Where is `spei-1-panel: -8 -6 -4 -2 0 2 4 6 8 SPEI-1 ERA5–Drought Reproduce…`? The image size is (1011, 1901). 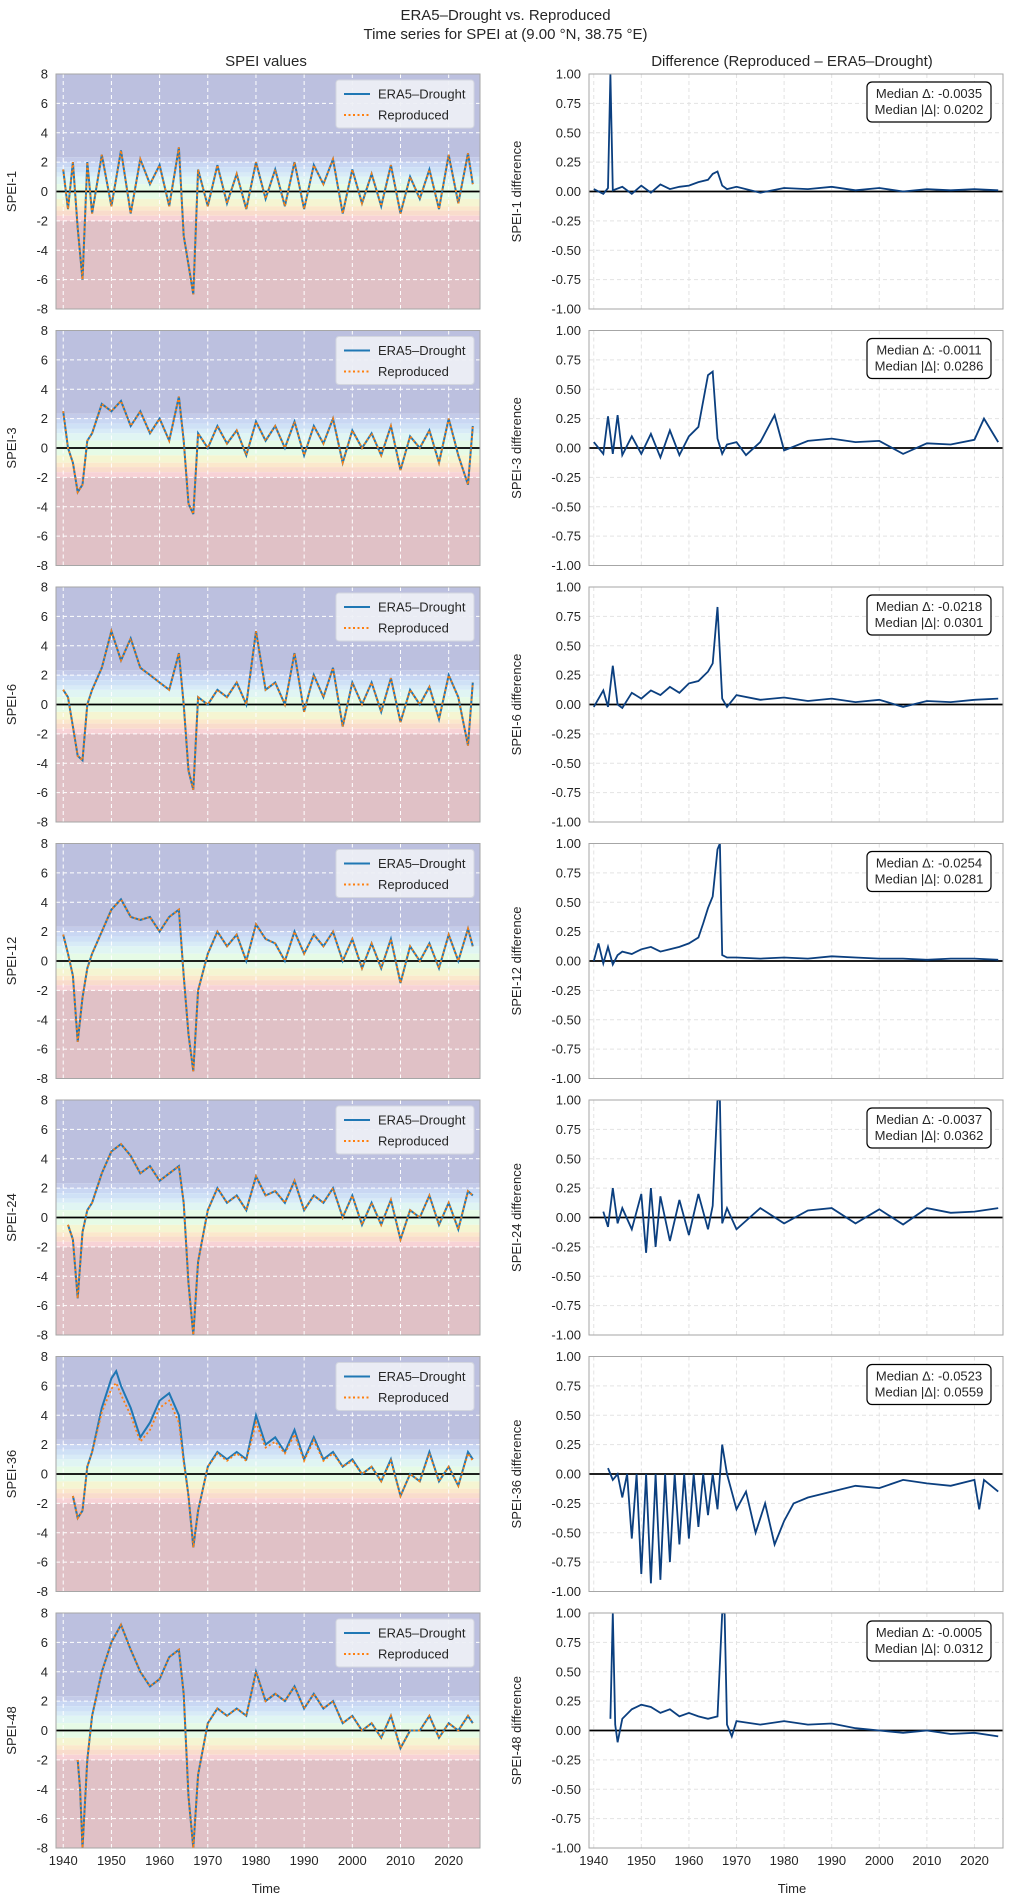
spei-1-panel: -8 -6 -4 -2 0 2 4 6 8 SPEI-1 ERA5–Drought Reproduce… is located at coordinates (242, 192).